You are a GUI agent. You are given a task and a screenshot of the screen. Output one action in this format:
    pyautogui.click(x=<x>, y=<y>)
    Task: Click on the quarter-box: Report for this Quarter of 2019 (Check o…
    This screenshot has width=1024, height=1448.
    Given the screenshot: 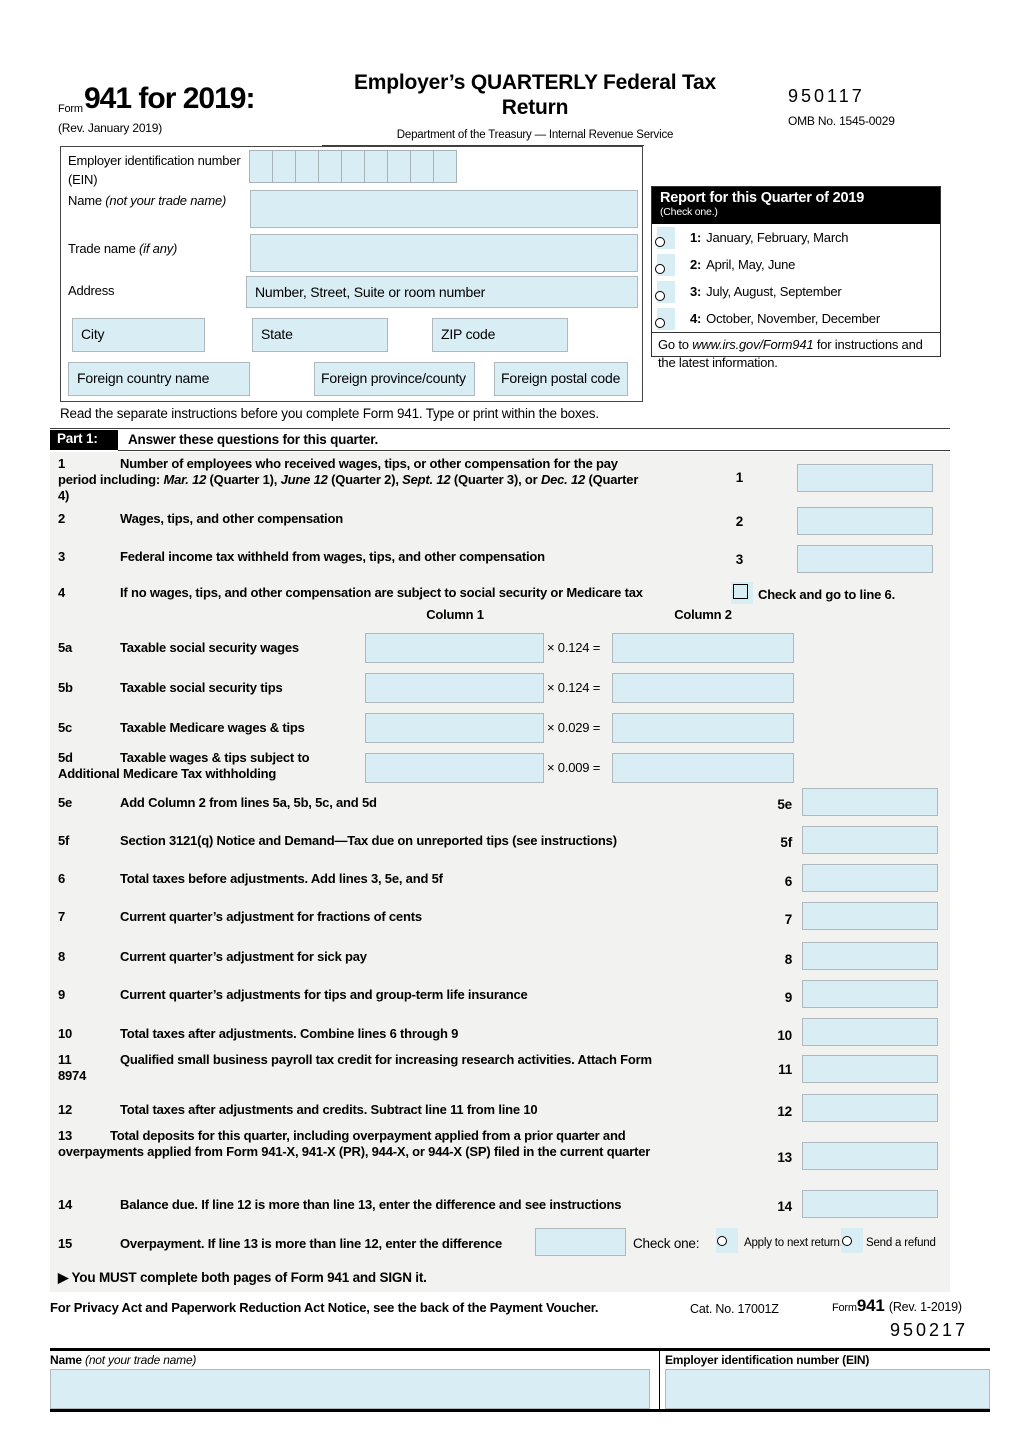 What is the action you would take?
    pyautogui.click(x=796, y=278)
    